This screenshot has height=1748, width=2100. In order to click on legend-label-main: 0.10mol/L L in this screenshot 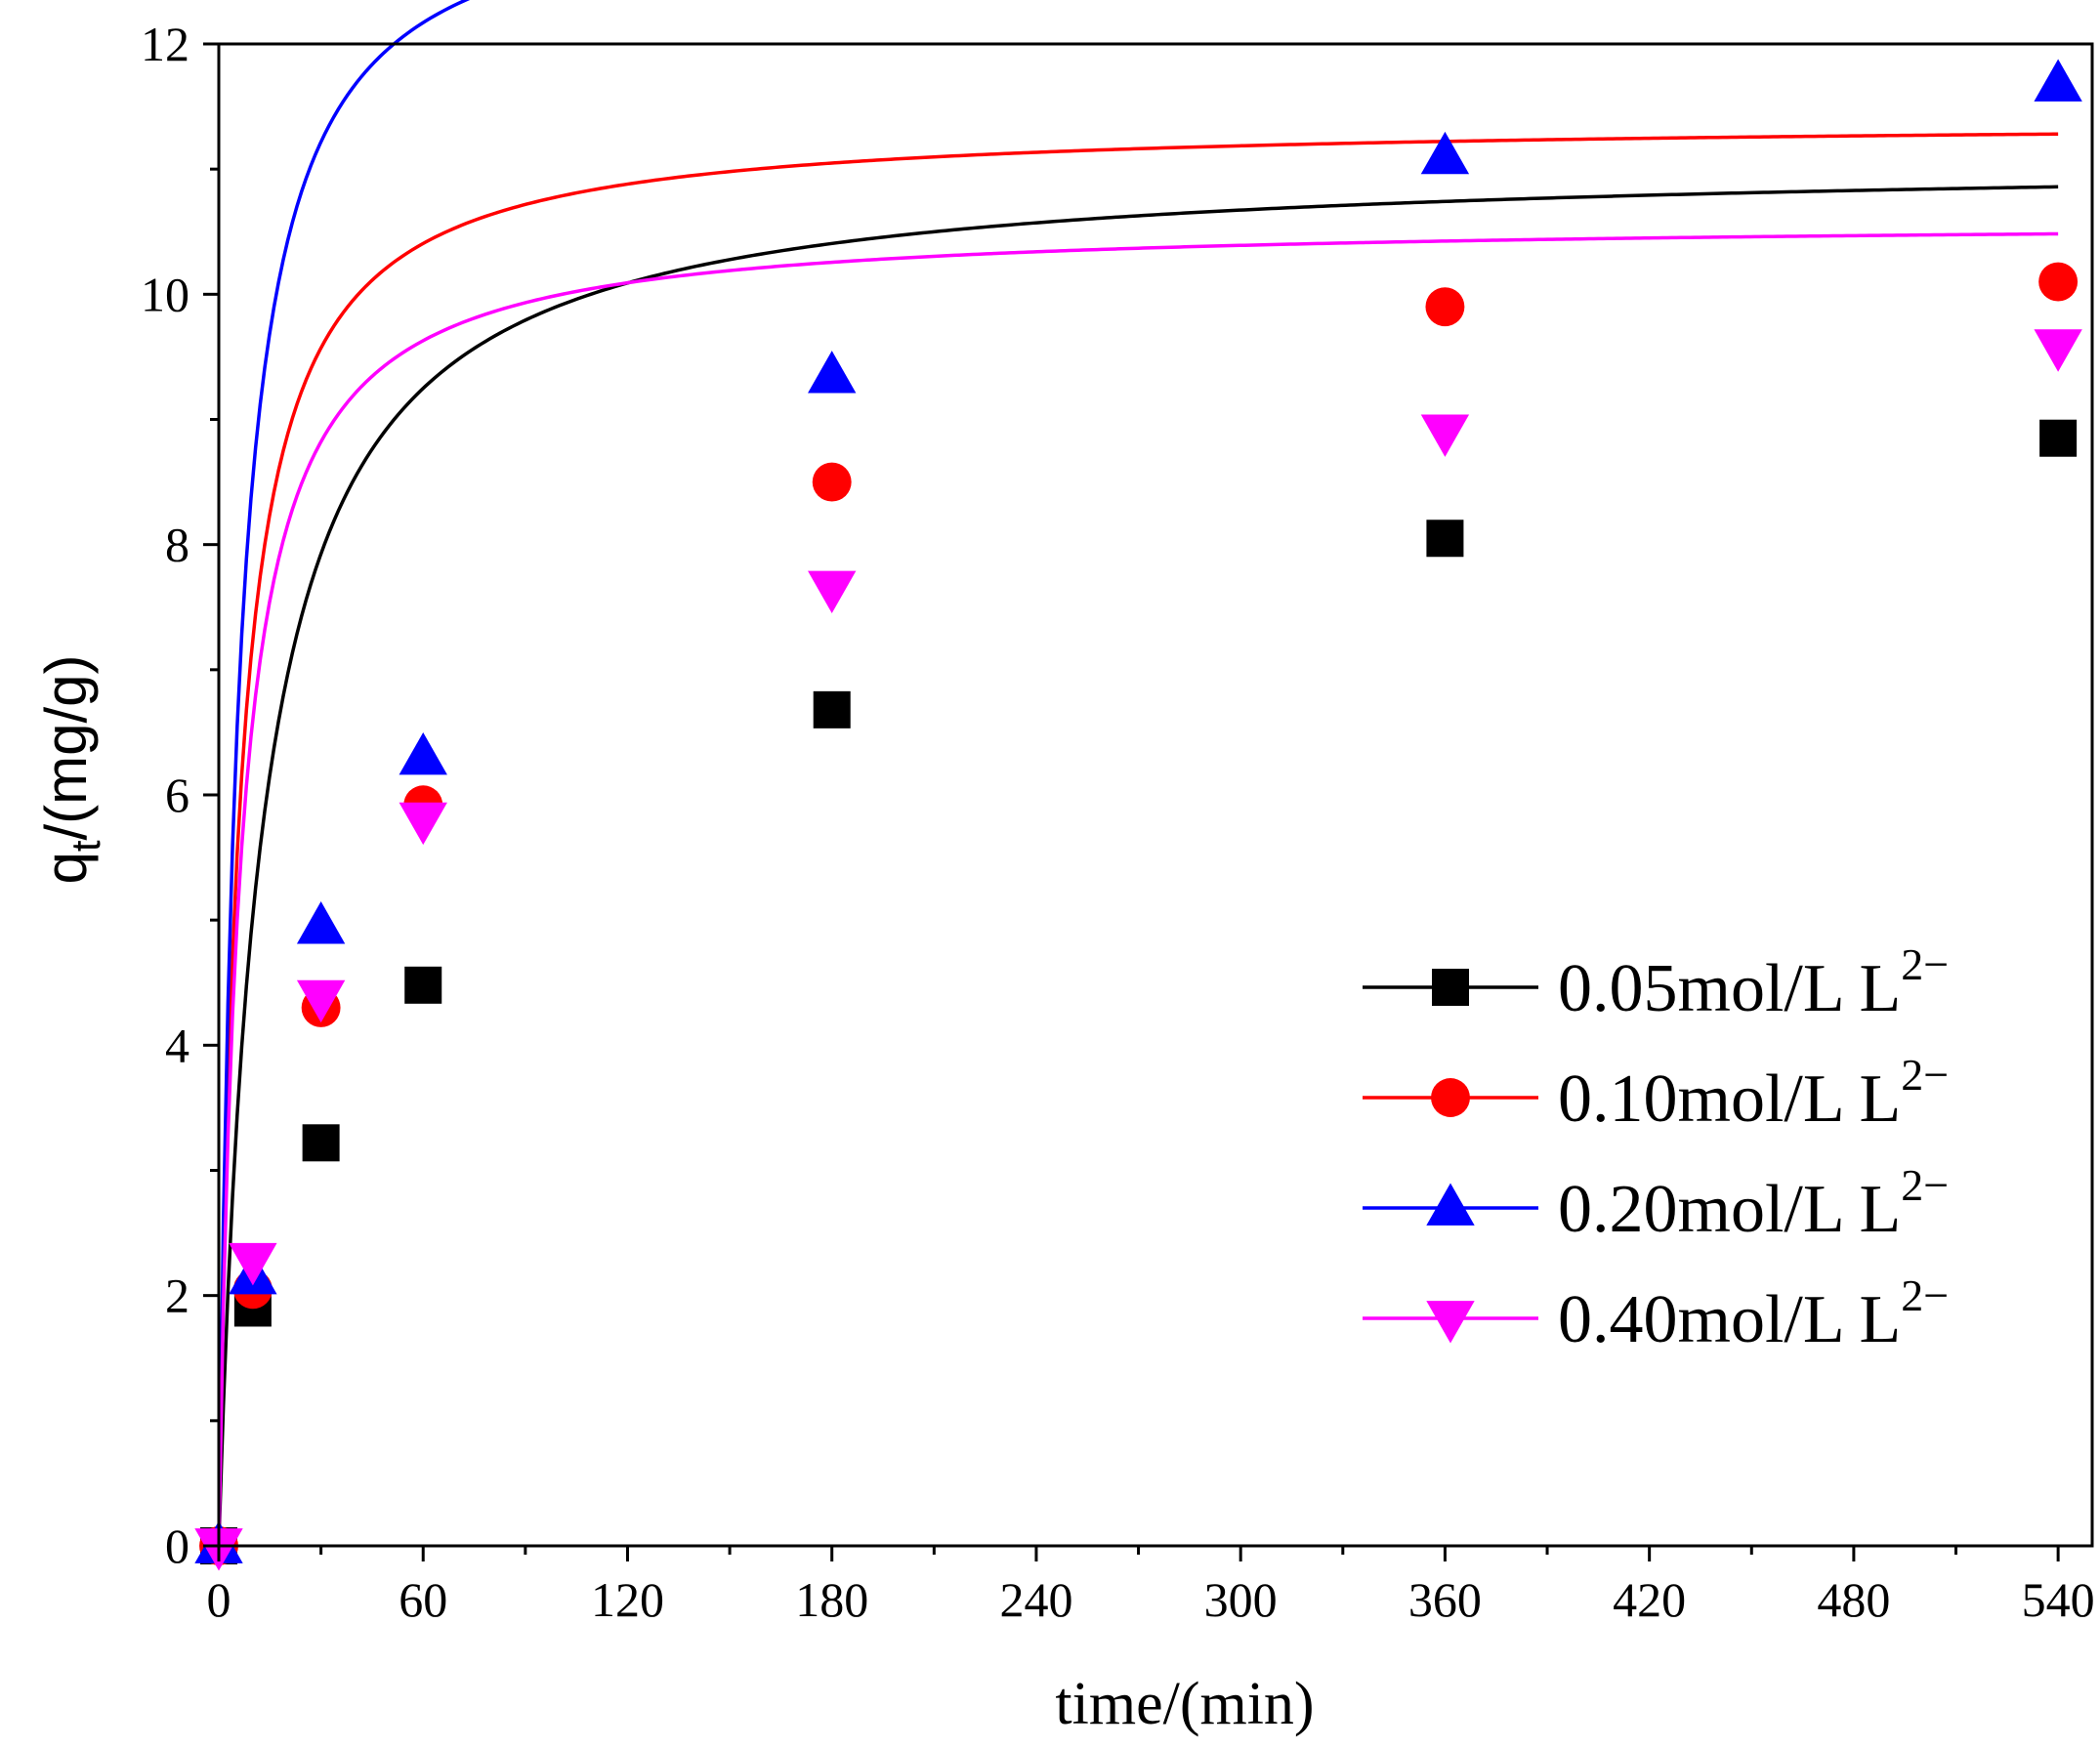, I will do `click(1729, 1099)`.